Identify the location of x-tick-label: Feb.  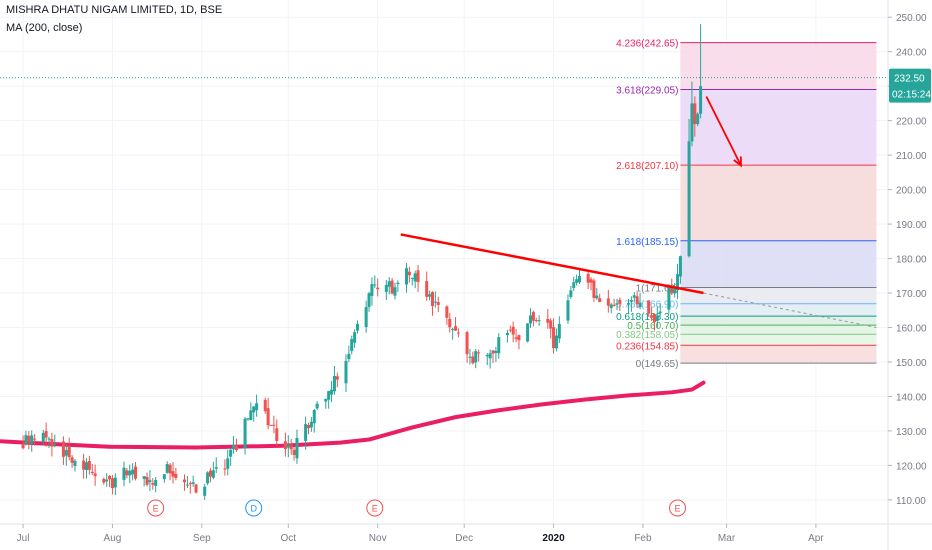
(643, 538).